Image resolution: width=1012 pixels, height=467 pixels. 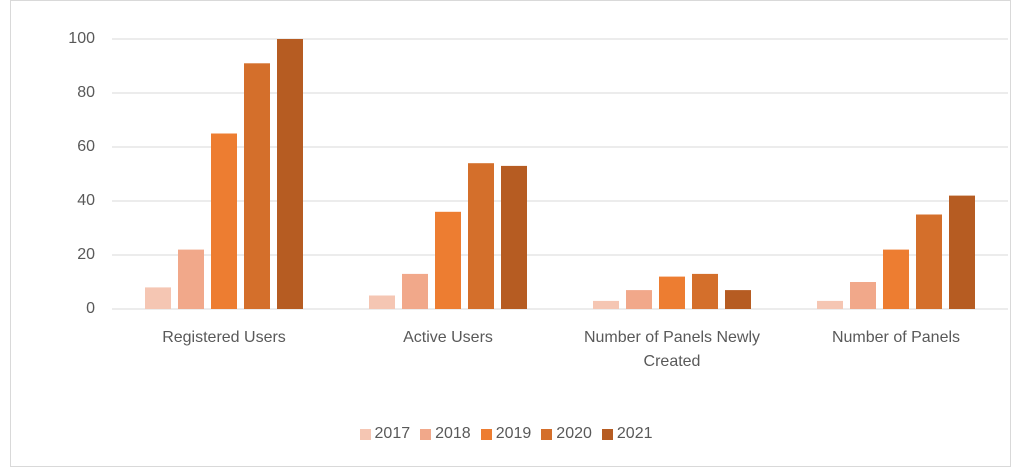 I want to click on legend-item: 2018, so click(x=445, y=434).